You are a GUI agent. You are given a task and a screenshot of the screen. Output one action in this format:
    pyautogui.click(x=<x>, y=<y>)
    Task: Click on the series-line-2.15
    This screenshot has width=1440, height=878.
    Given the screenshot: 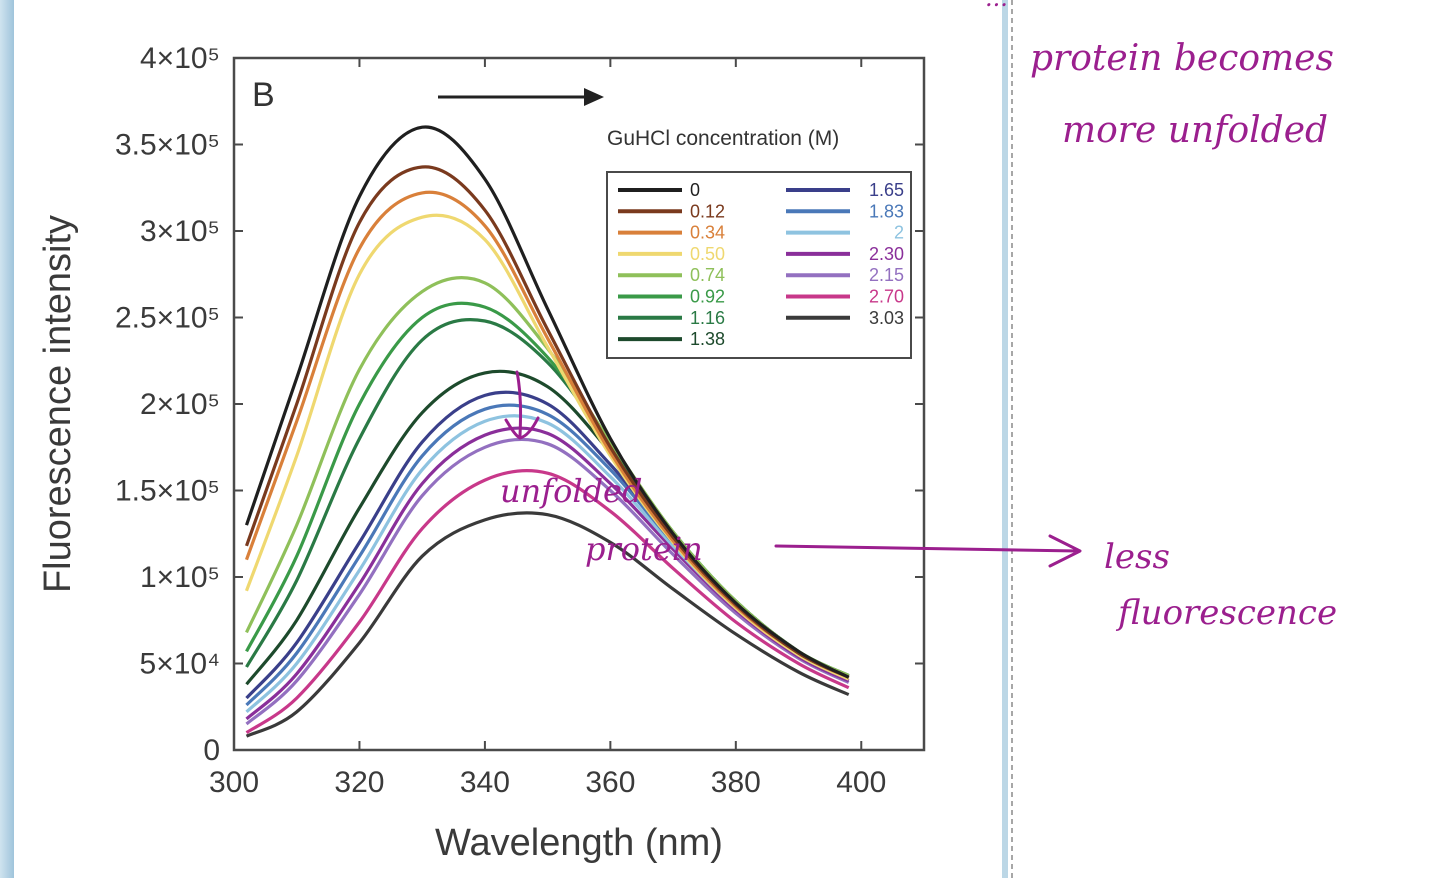 What is the action you would take?
    pyautogui.click(x=547, y=581)
    